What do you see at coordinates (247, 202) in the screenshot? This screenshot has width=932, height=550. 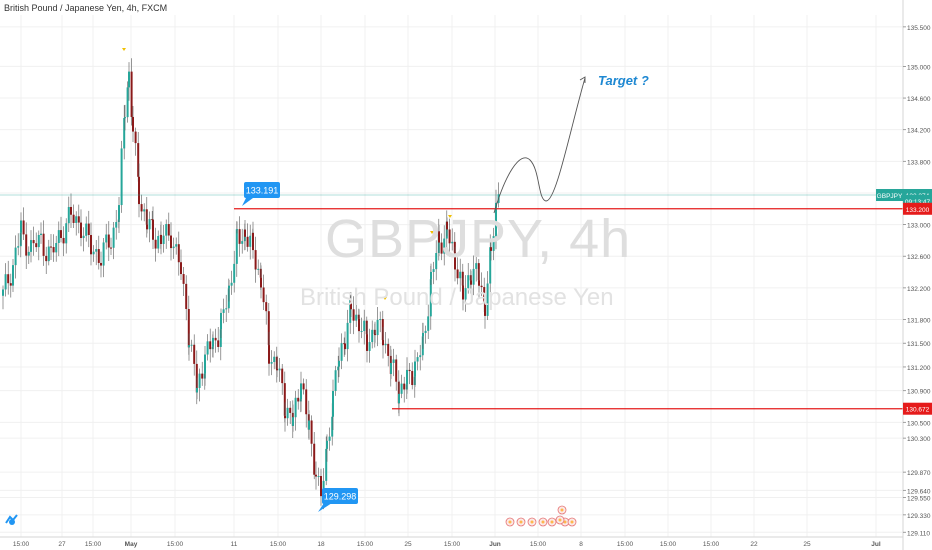 I see `callout-high-pointer` at bounding box center [247, 202].